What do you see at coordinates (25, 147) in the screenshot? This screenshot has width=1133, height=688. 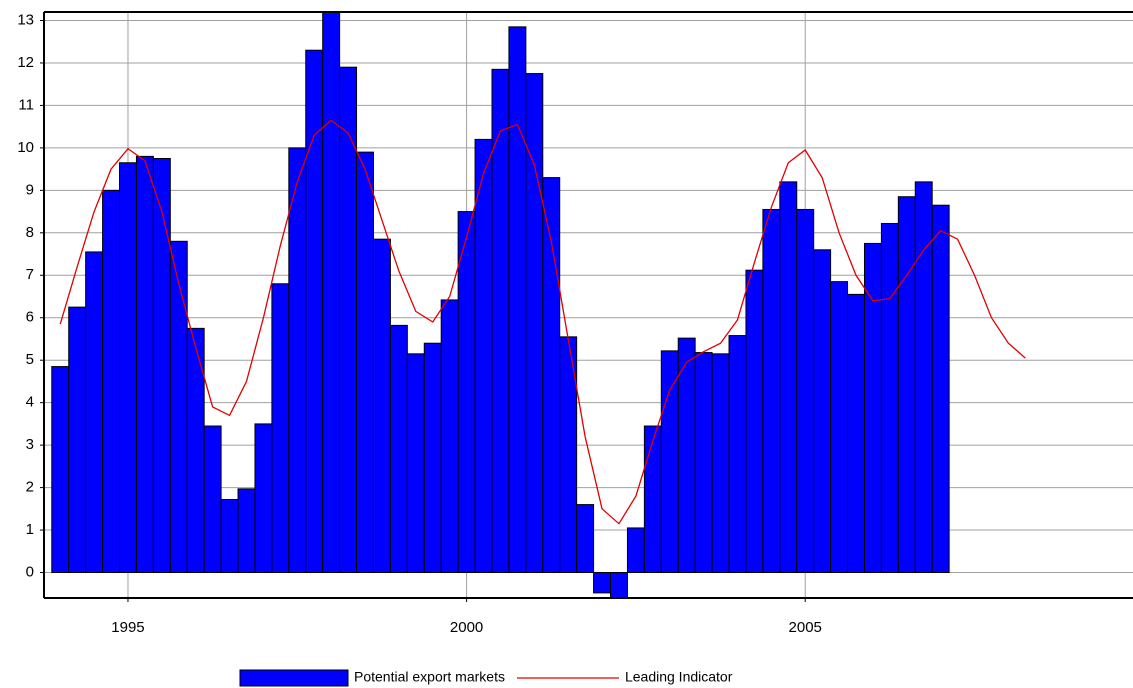 I see `y-tick-label: 10` at bounding box center [25, 147].